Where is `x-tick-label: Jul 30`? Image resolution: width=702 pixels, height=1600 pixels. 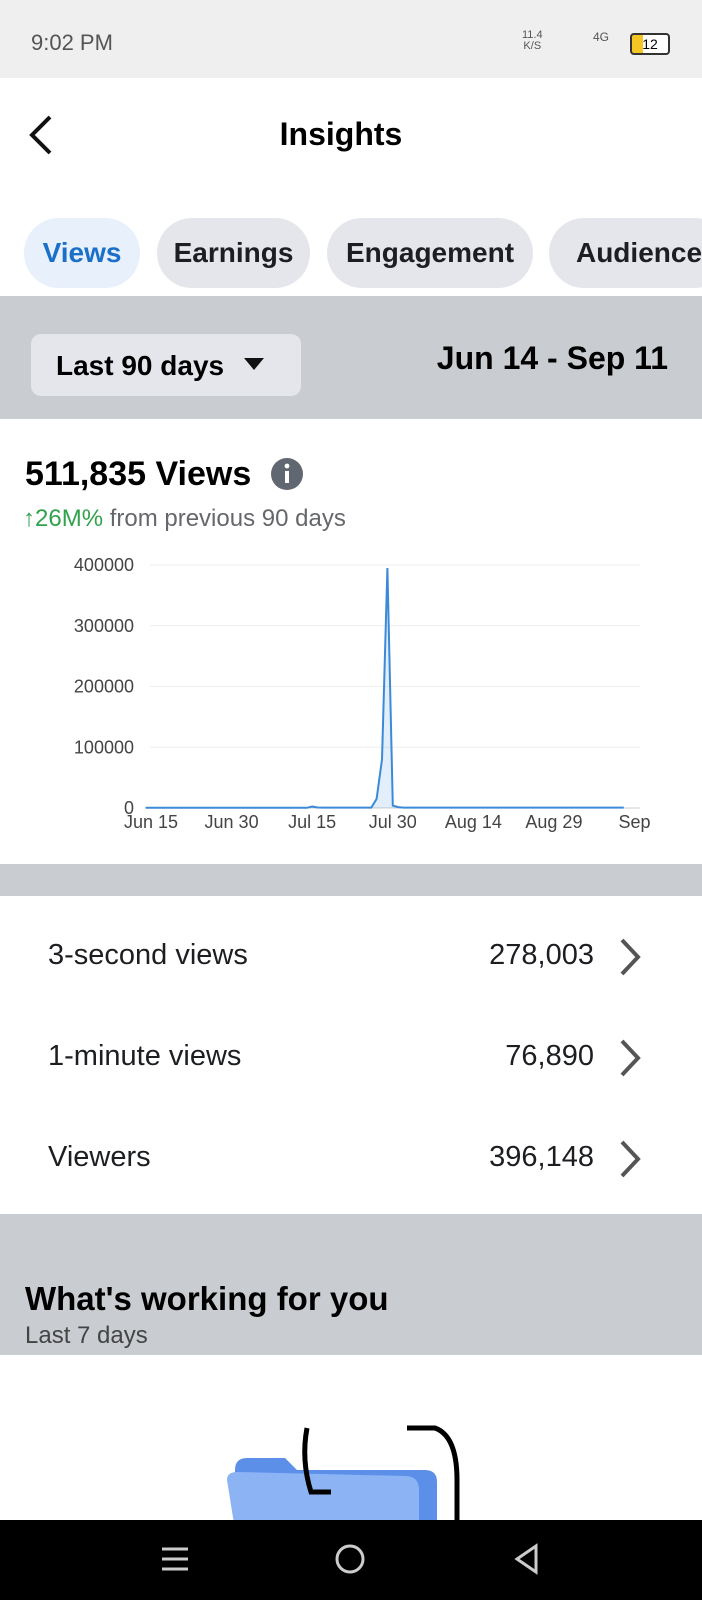
x-tick-label: Jul 30 is located at coordinates (393, 822).